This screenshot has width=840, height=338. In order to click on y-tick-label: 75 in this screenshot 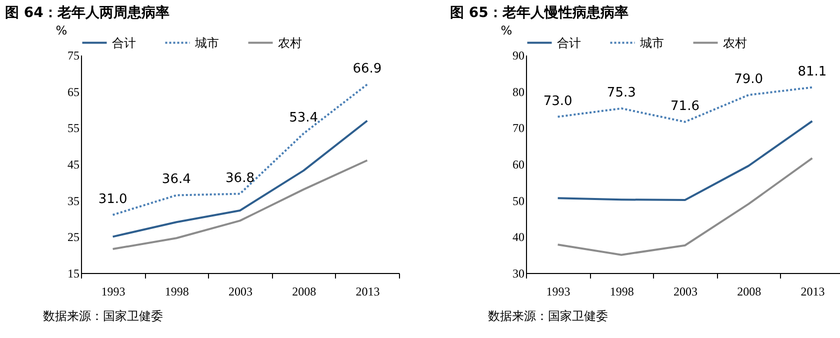, I will do `click(74, 55)`.